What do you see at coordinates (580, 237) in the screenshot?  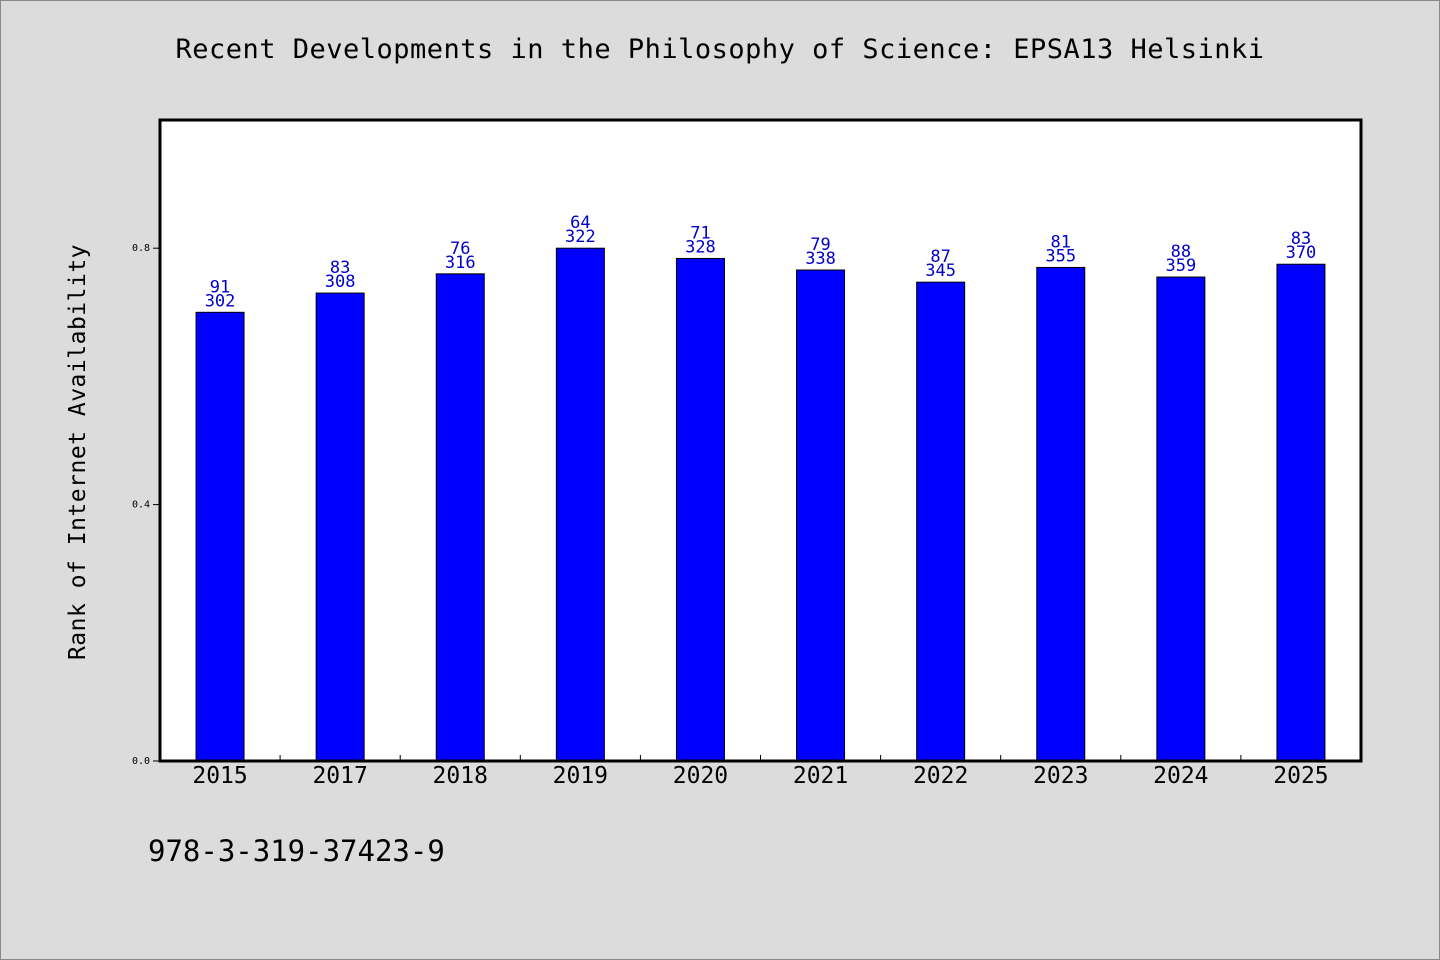 I see `bar-label-bottom: 322` at bounding box center [580, 237].